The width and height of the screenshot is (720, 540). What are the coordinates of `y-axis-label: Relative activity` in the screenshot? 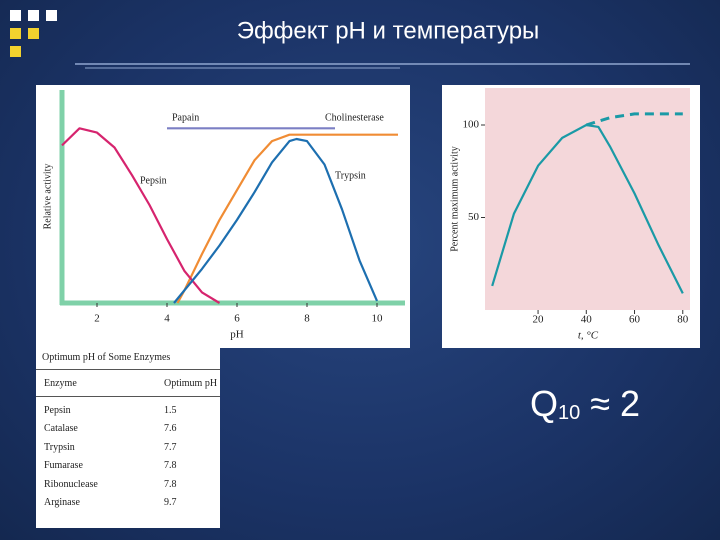 It's located at (47, 197).